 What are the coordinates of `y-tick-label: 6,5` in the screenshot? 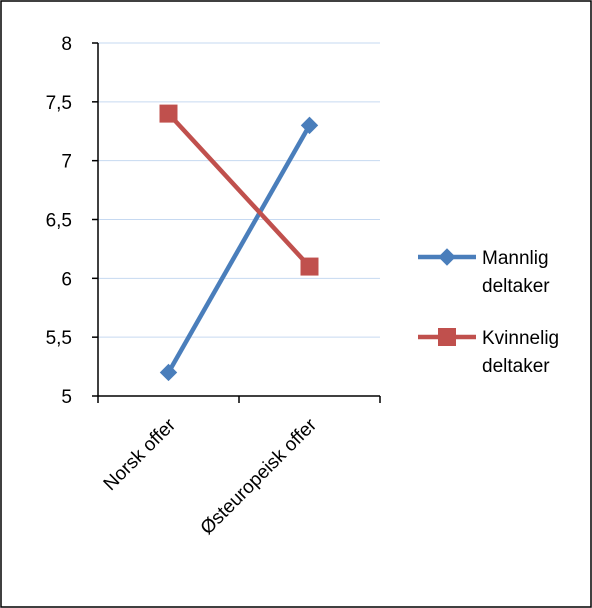 It's located at (59, 221).